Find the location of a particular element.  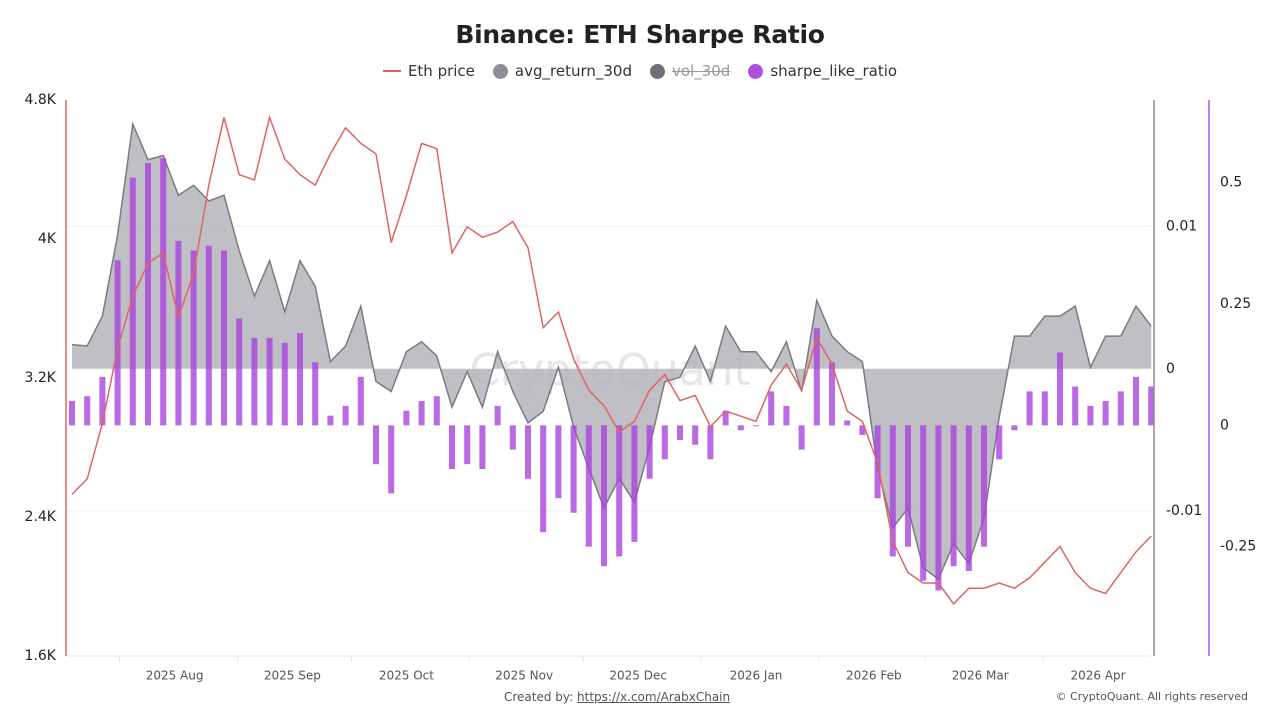

created-by-label: Created by: is located at coordinates (539, 697).